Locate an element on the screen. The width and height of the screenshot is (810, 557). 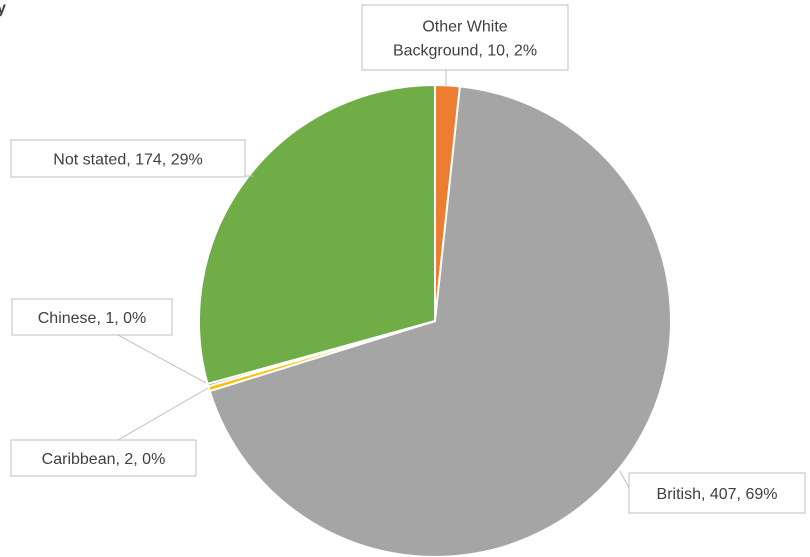
data-label-chinese: Chinese, 1, 0% is located at coordinates (92, 318).